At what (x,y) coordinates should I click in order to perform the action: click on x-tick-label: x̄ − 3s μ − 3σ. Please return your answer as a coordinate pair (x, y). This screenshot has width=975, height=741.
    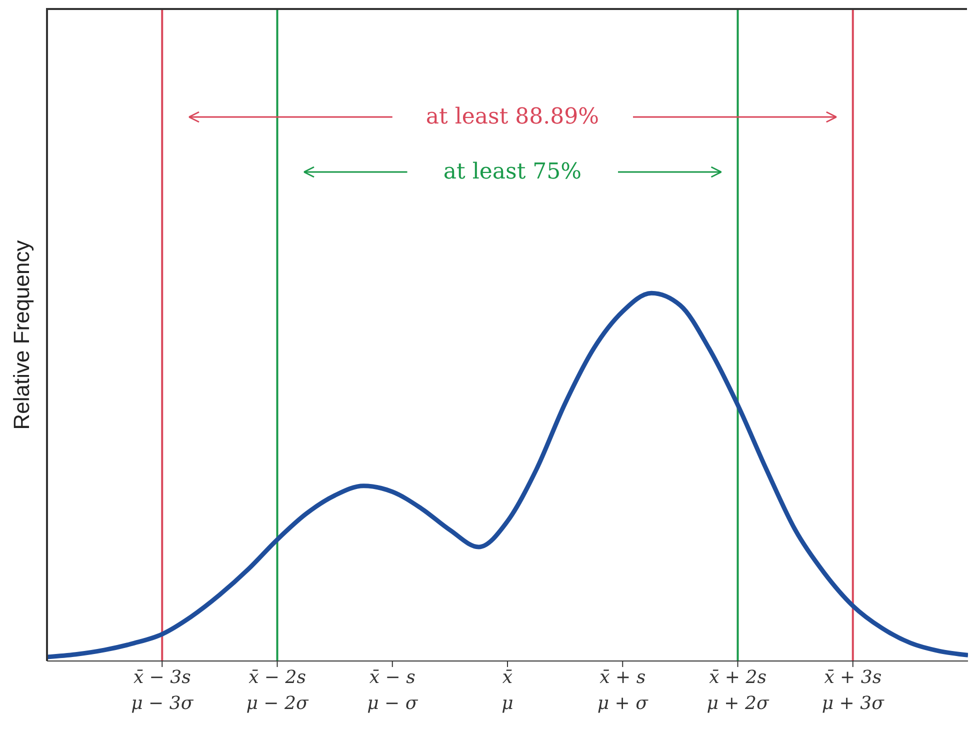
    Looking at the image, I should click on (162, 690).